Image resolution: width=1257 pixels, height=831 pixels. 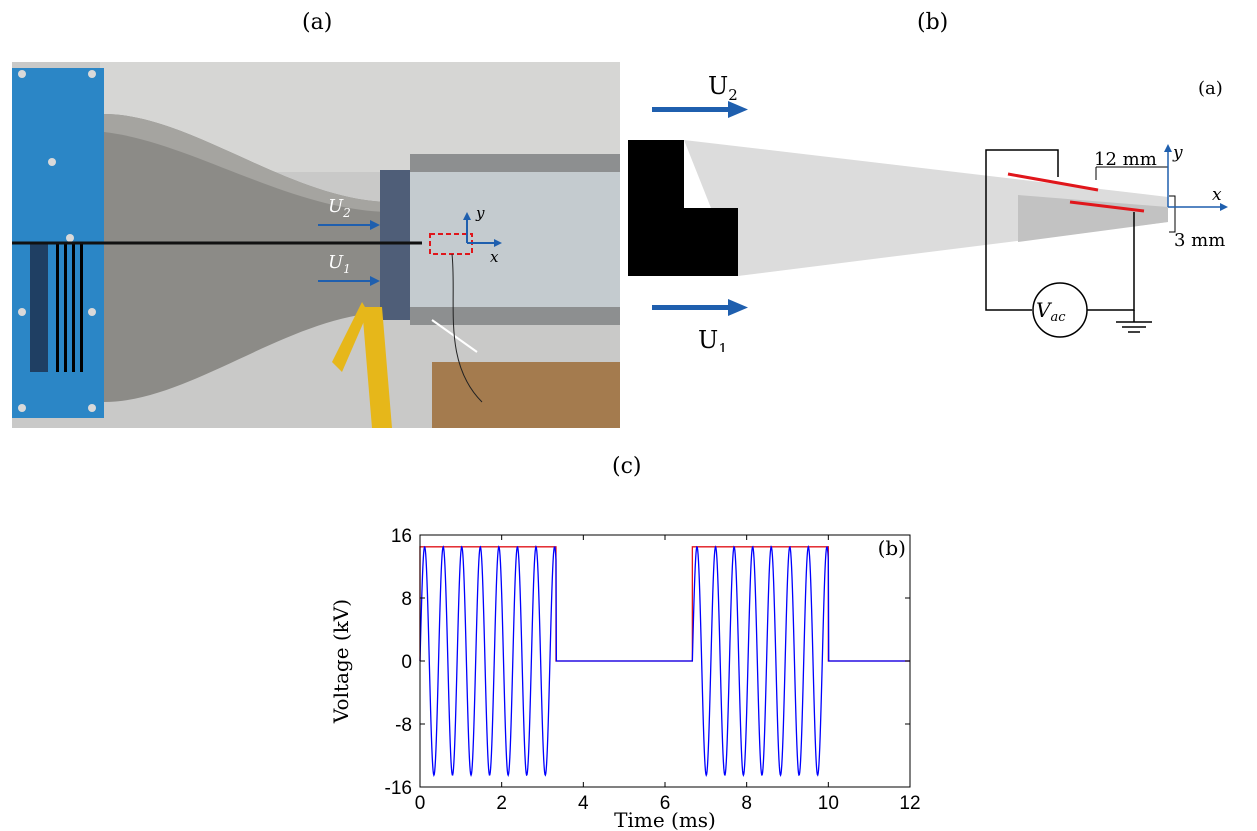 I want to click on splitter-base, so click(x=683, y=208).